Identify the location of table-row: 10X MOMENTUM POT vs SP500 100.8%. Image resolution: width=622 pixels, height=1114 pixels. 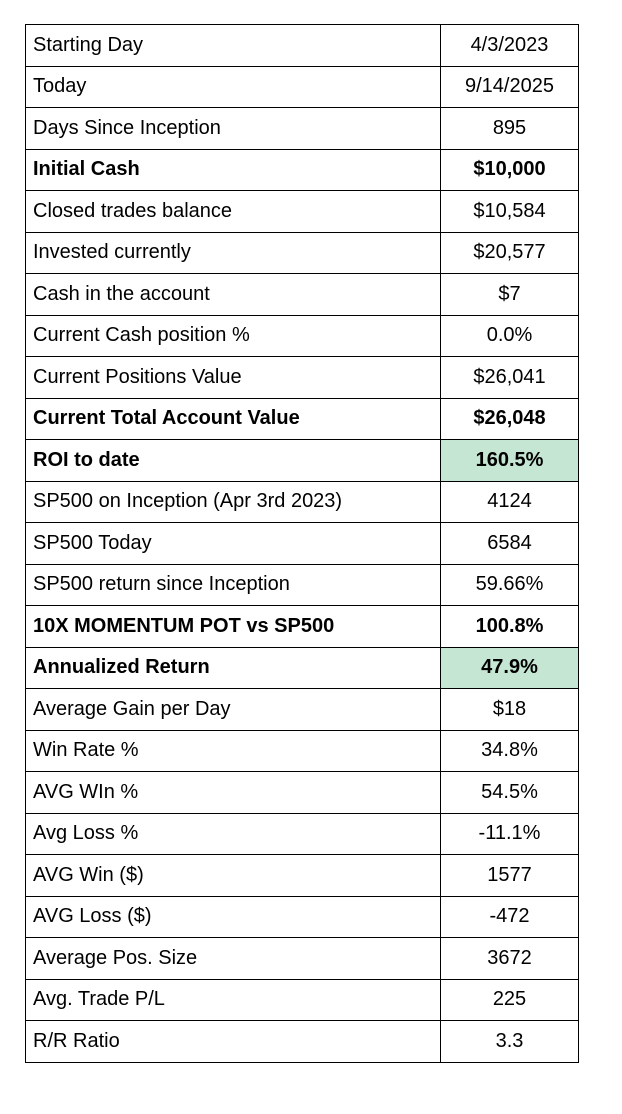
(302, 626).